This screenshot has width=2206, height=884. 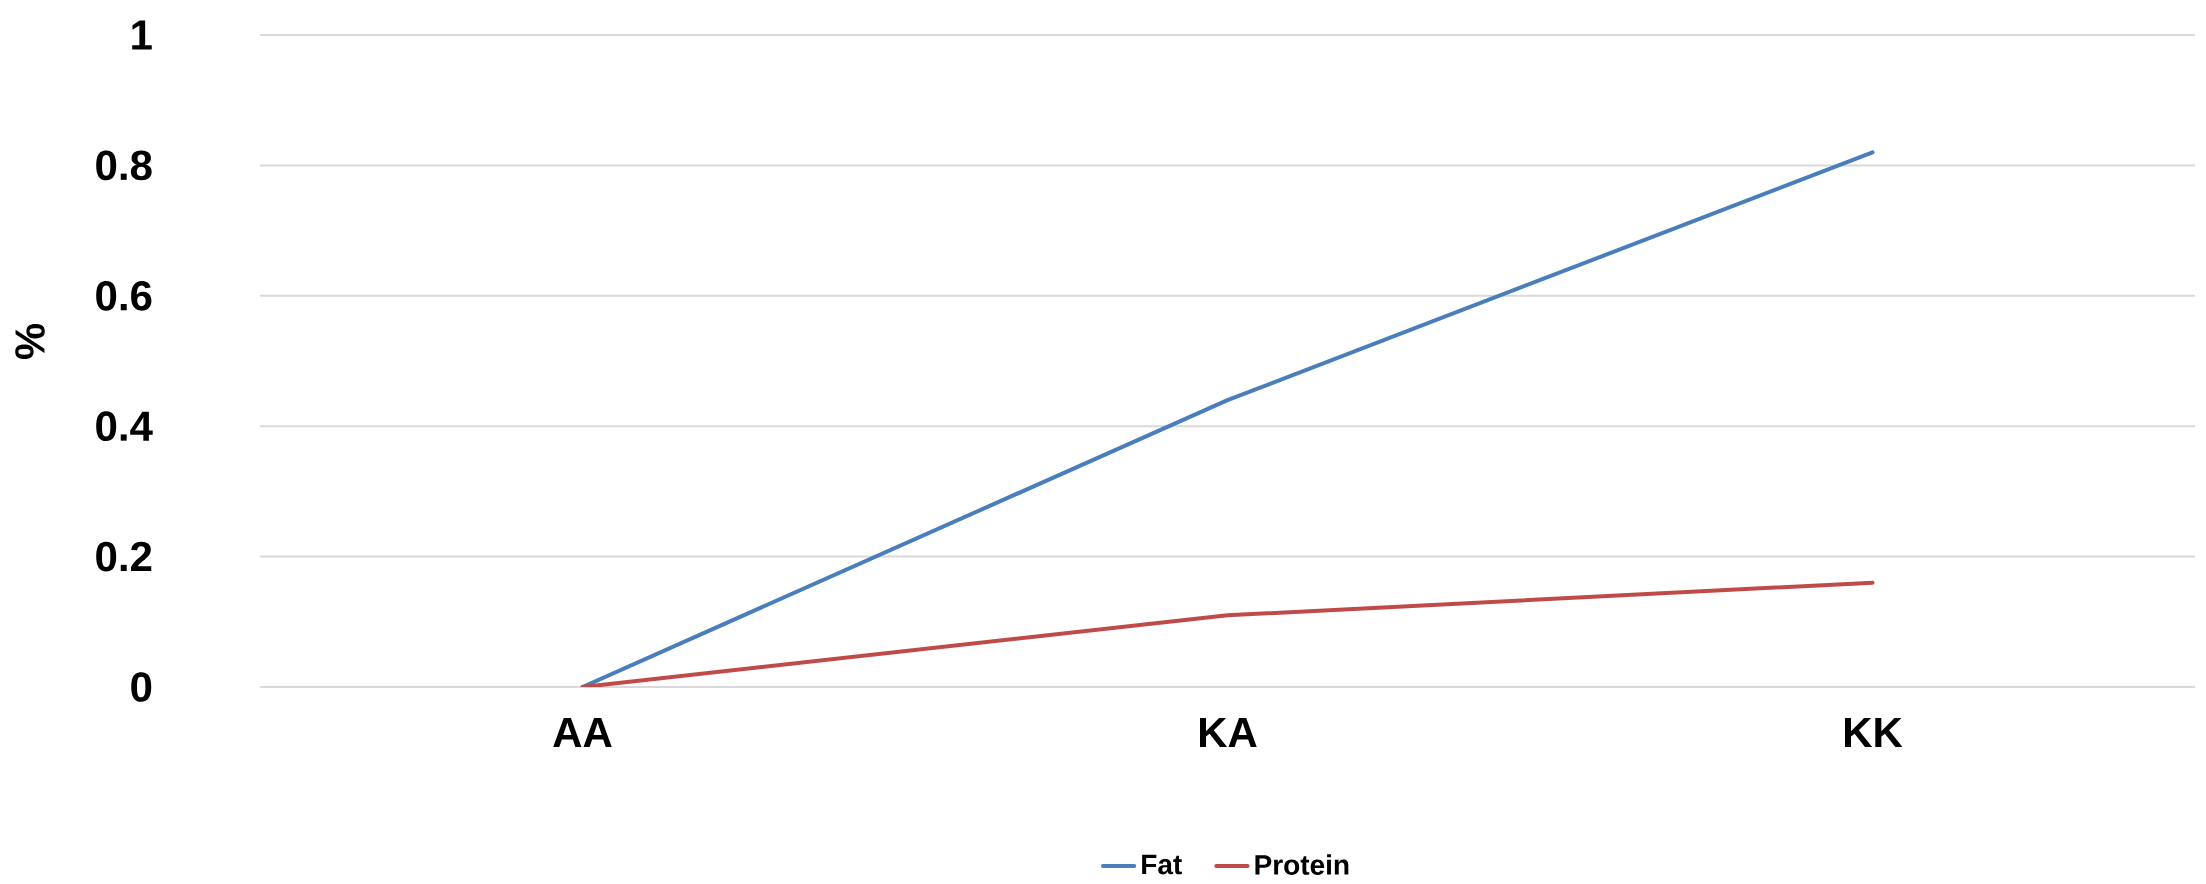 What do you see at coordinates (1874, 732) in the screenshot?
I see `x-tick-label: KK` at bounding box center [1874, 732].